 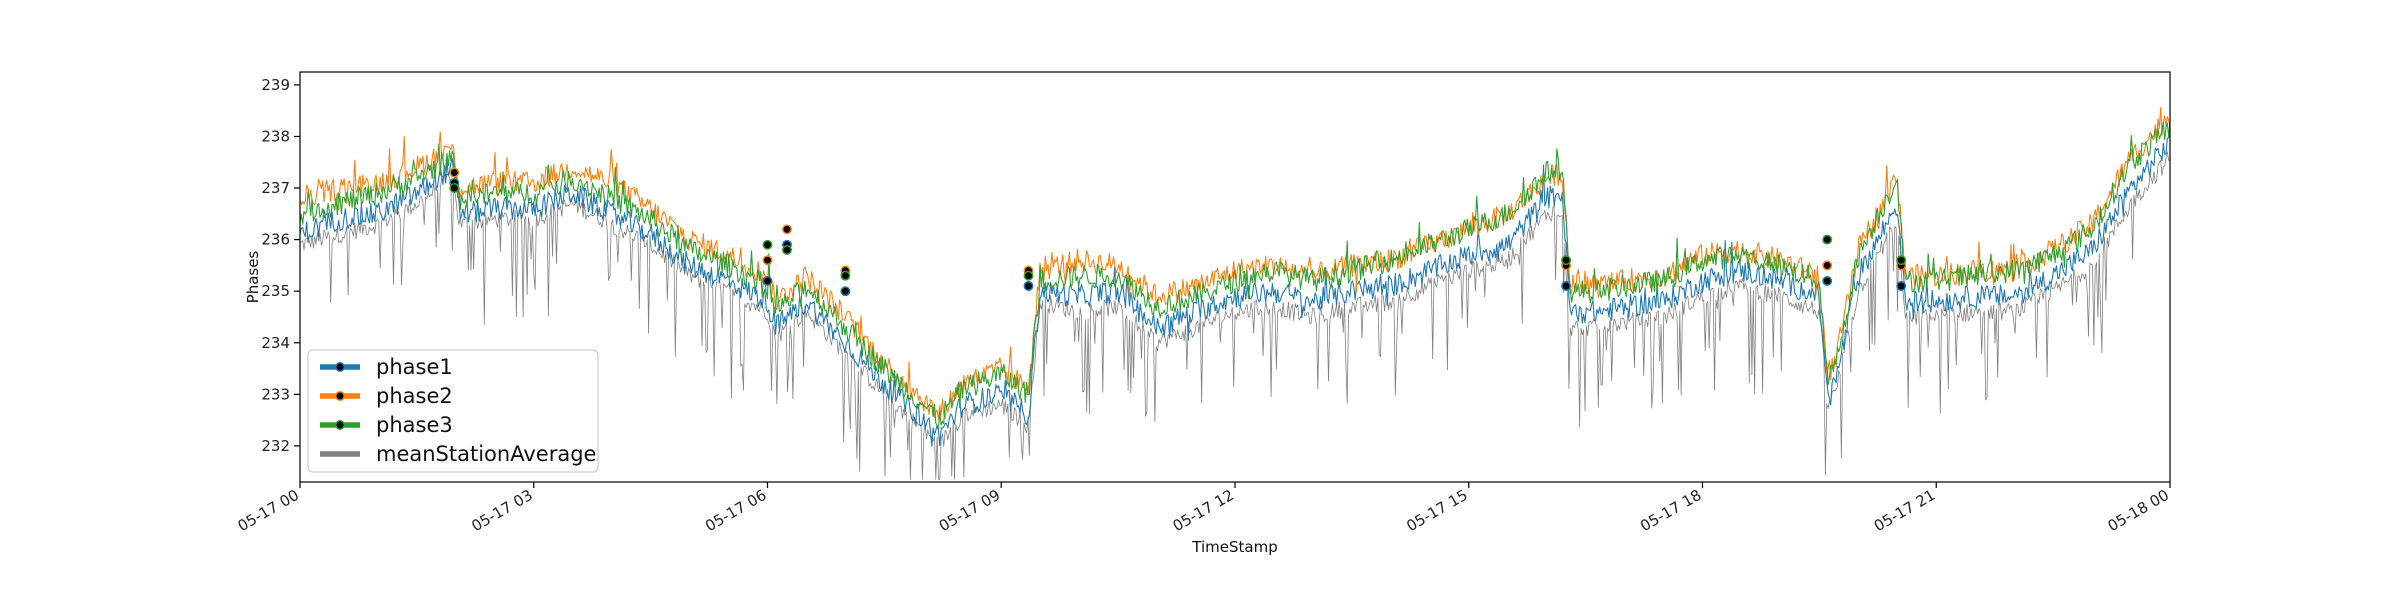 What do you see at coordinates (275, 136) in the screenshot?
I see `y-tick-label: 238` at bounding box center [275, 136].